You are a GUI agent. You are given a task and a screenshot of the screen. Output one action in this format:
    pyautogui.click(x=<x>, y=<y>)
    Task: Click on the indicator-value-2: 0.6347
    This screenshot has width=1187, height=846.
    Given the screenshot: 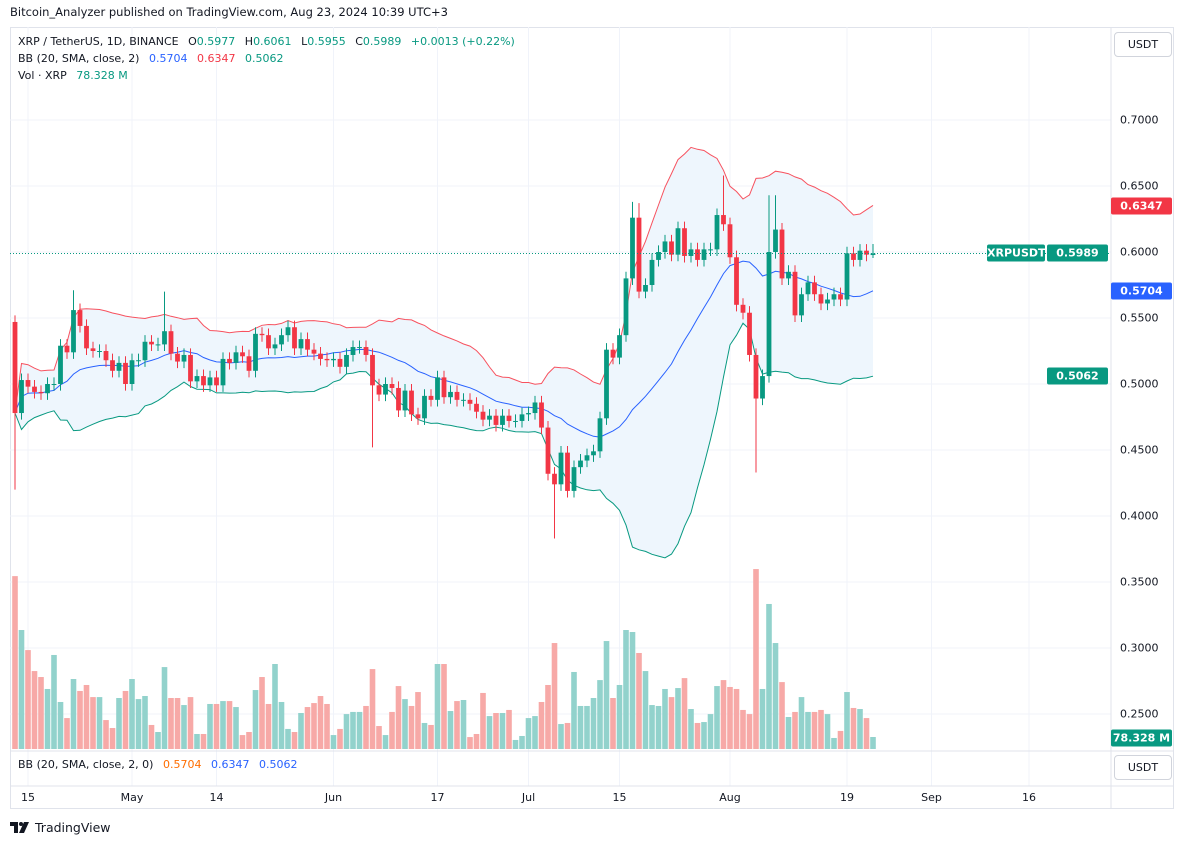 What is the action you would take?
    pyautogui.click(x=230, y=764)
    